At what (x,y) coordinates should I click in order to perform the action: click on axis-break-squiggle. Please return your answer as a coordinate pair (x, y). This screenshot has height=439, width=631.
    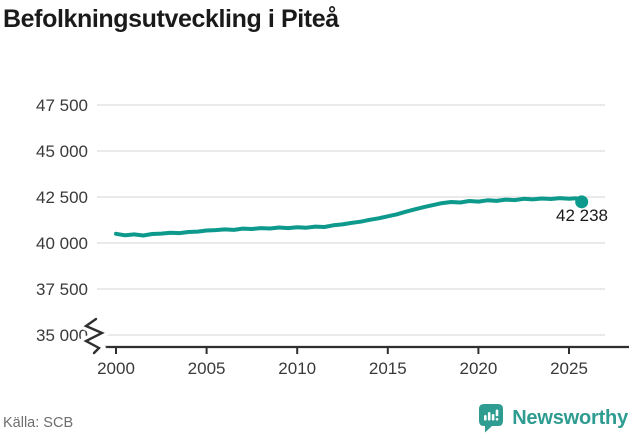
    Looking at the image, I should click on (94, 336).